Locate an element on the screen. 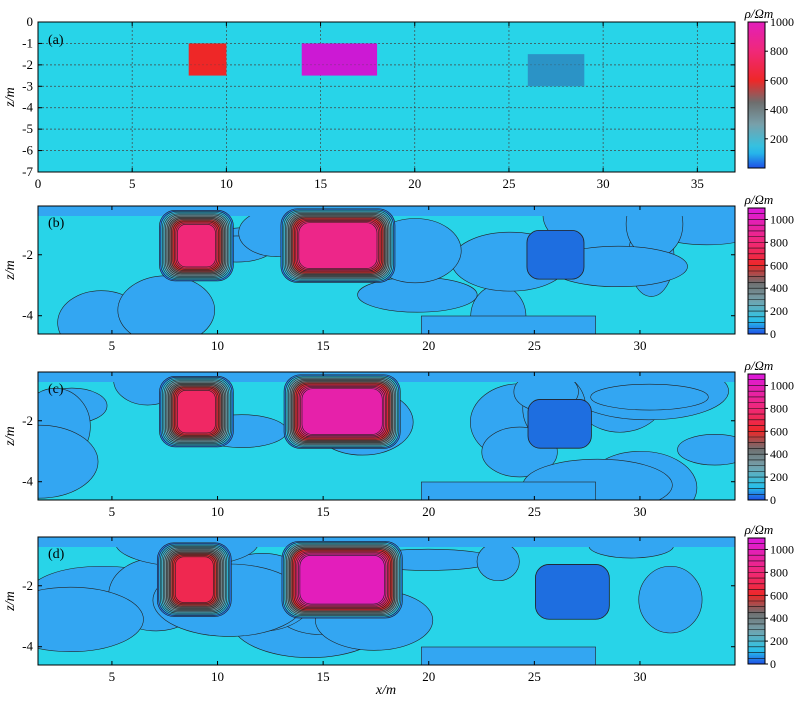  x-tick-label: 0 is located at coordinates (38, 183).